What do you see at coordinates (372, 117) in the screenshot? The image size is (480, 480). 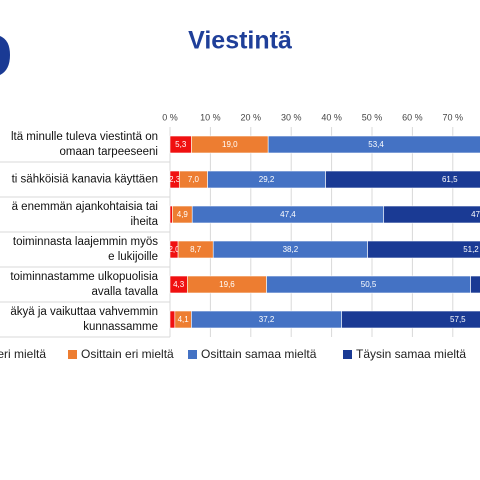 I see `x-tick-label: 50 %` at bounding box center [372, 117].